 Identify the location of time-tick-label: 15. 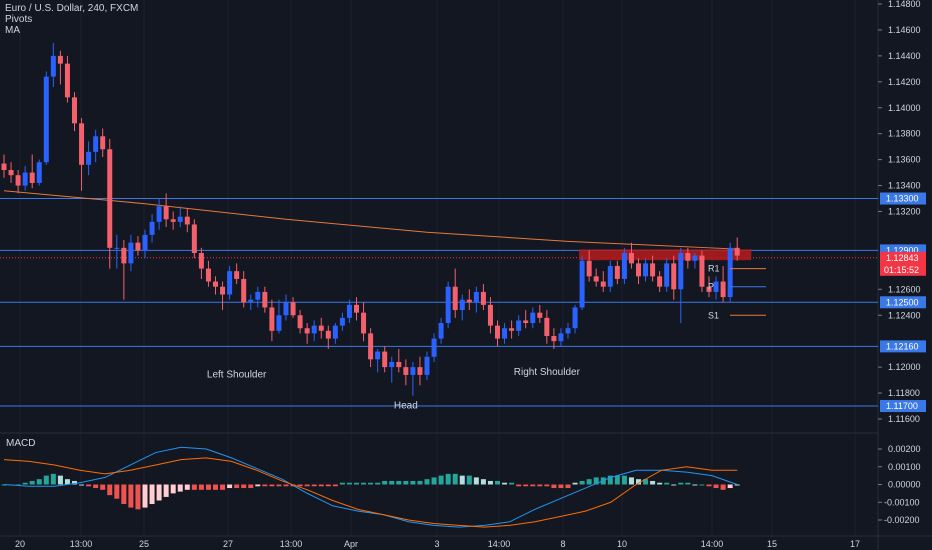
(772, 544).